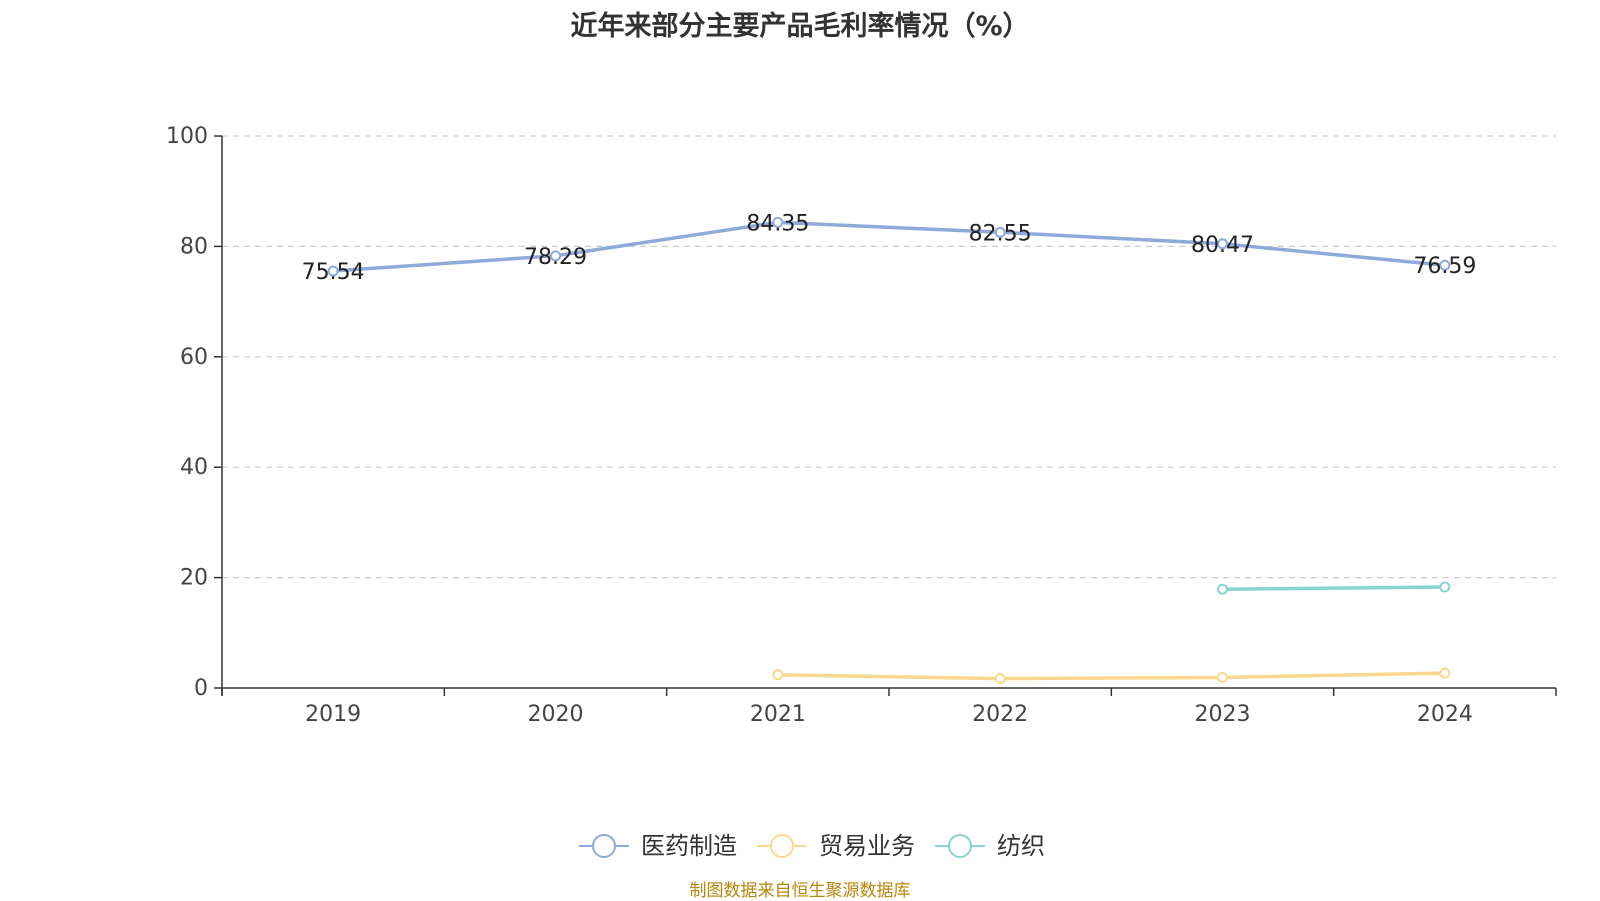 The width and height of the screenshot is (1600, 901). I want to click on legend: 医药制造 贸易业务 纺织, so click(812, 846).